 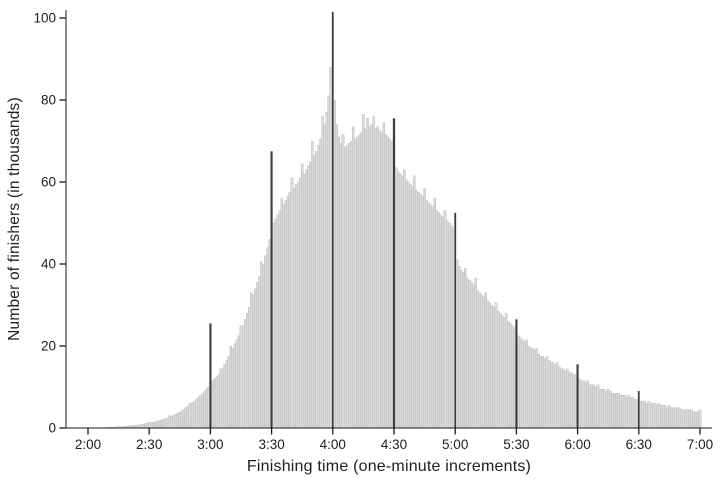 What do you see at coordinates (333, 444) in the screenshot?
I see `x-tick-label: 4:00` at bounding box center [333, 444].